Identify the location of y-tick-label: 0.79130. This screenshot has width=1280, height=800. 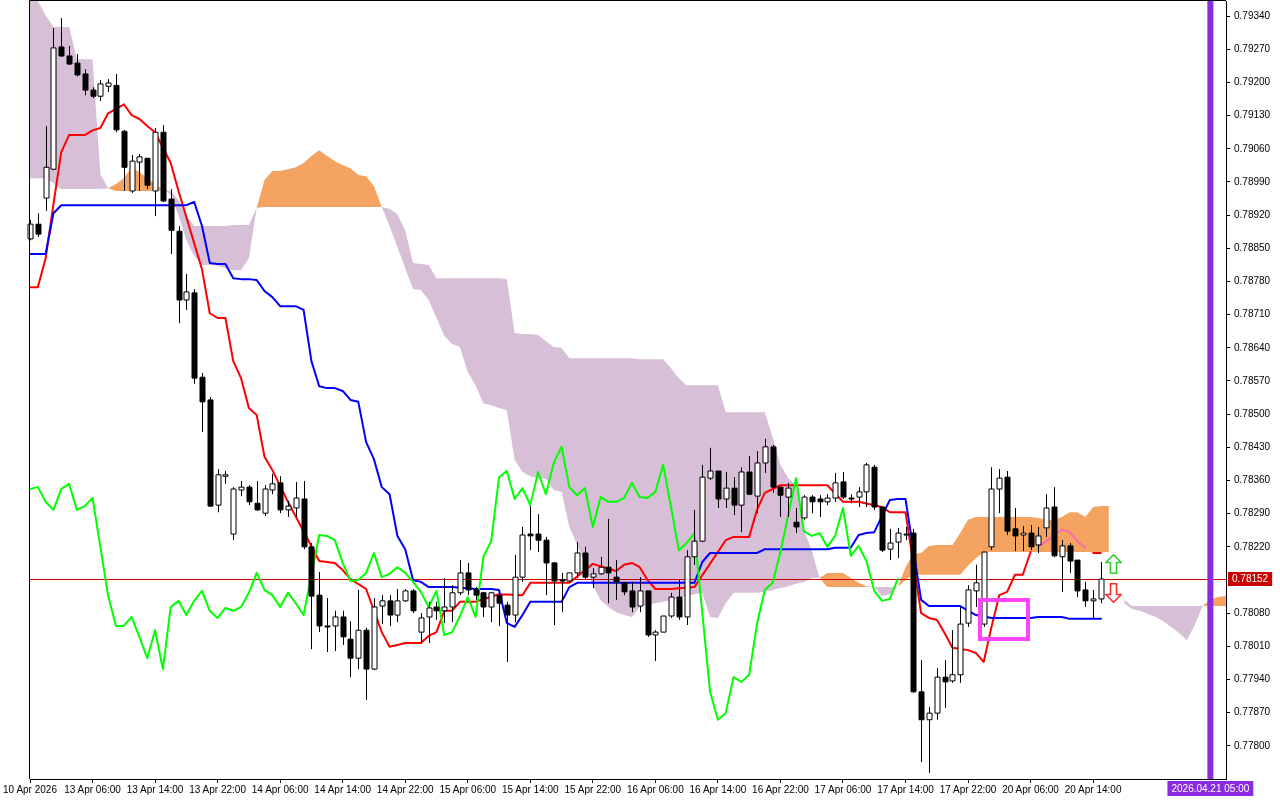
(1252, 115).